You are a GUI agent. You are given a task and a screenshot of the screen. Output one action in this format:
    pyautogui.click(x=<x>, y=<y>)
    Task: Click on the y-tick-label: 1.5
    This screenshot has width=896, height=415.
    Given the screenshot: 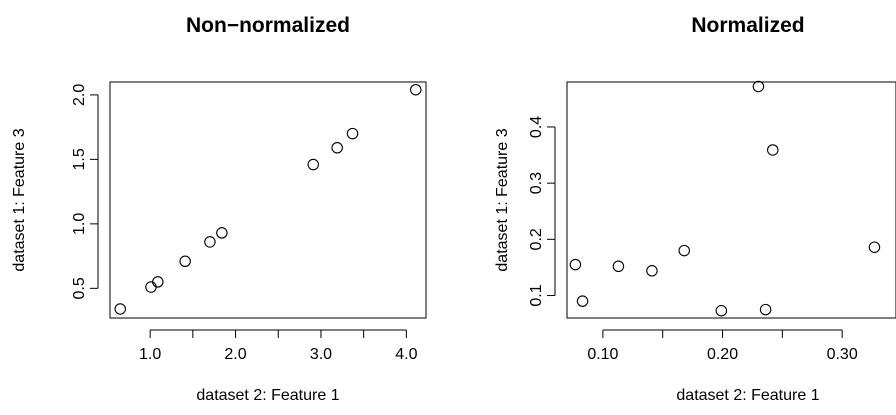 What is the action you would take?
    pyautogui.click(x=79, y=159)
    